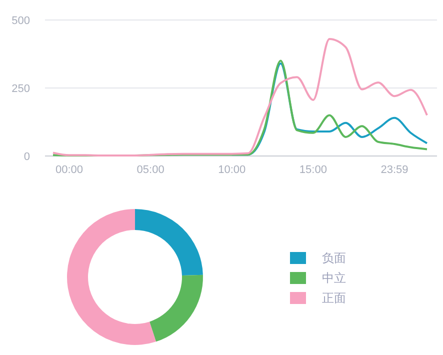  Describe the element at coordinates (69, 170) in the screenshot. I see `x-tick-label: 00:00` at that location.